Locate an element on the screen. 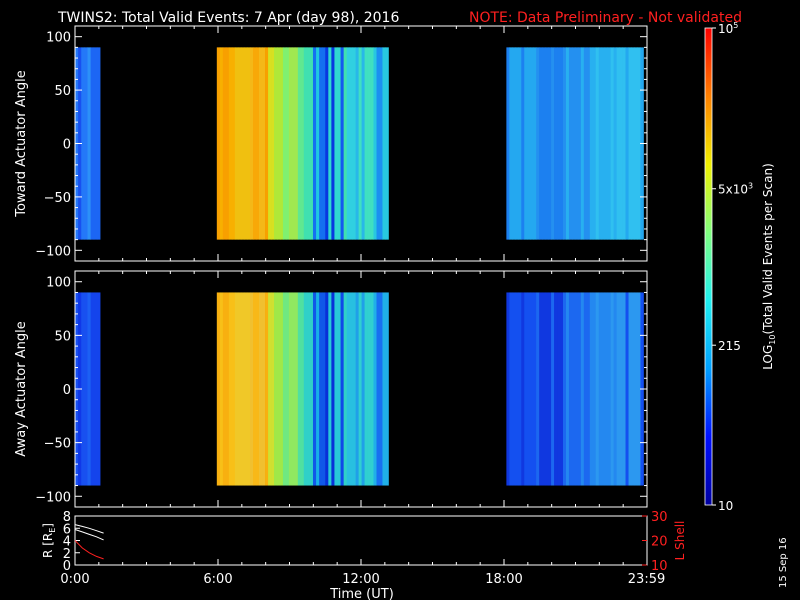 The height and width of the screenshot is (600, 800). date-stamp: 15 Sep 16 is located at coordinates (783, 562).